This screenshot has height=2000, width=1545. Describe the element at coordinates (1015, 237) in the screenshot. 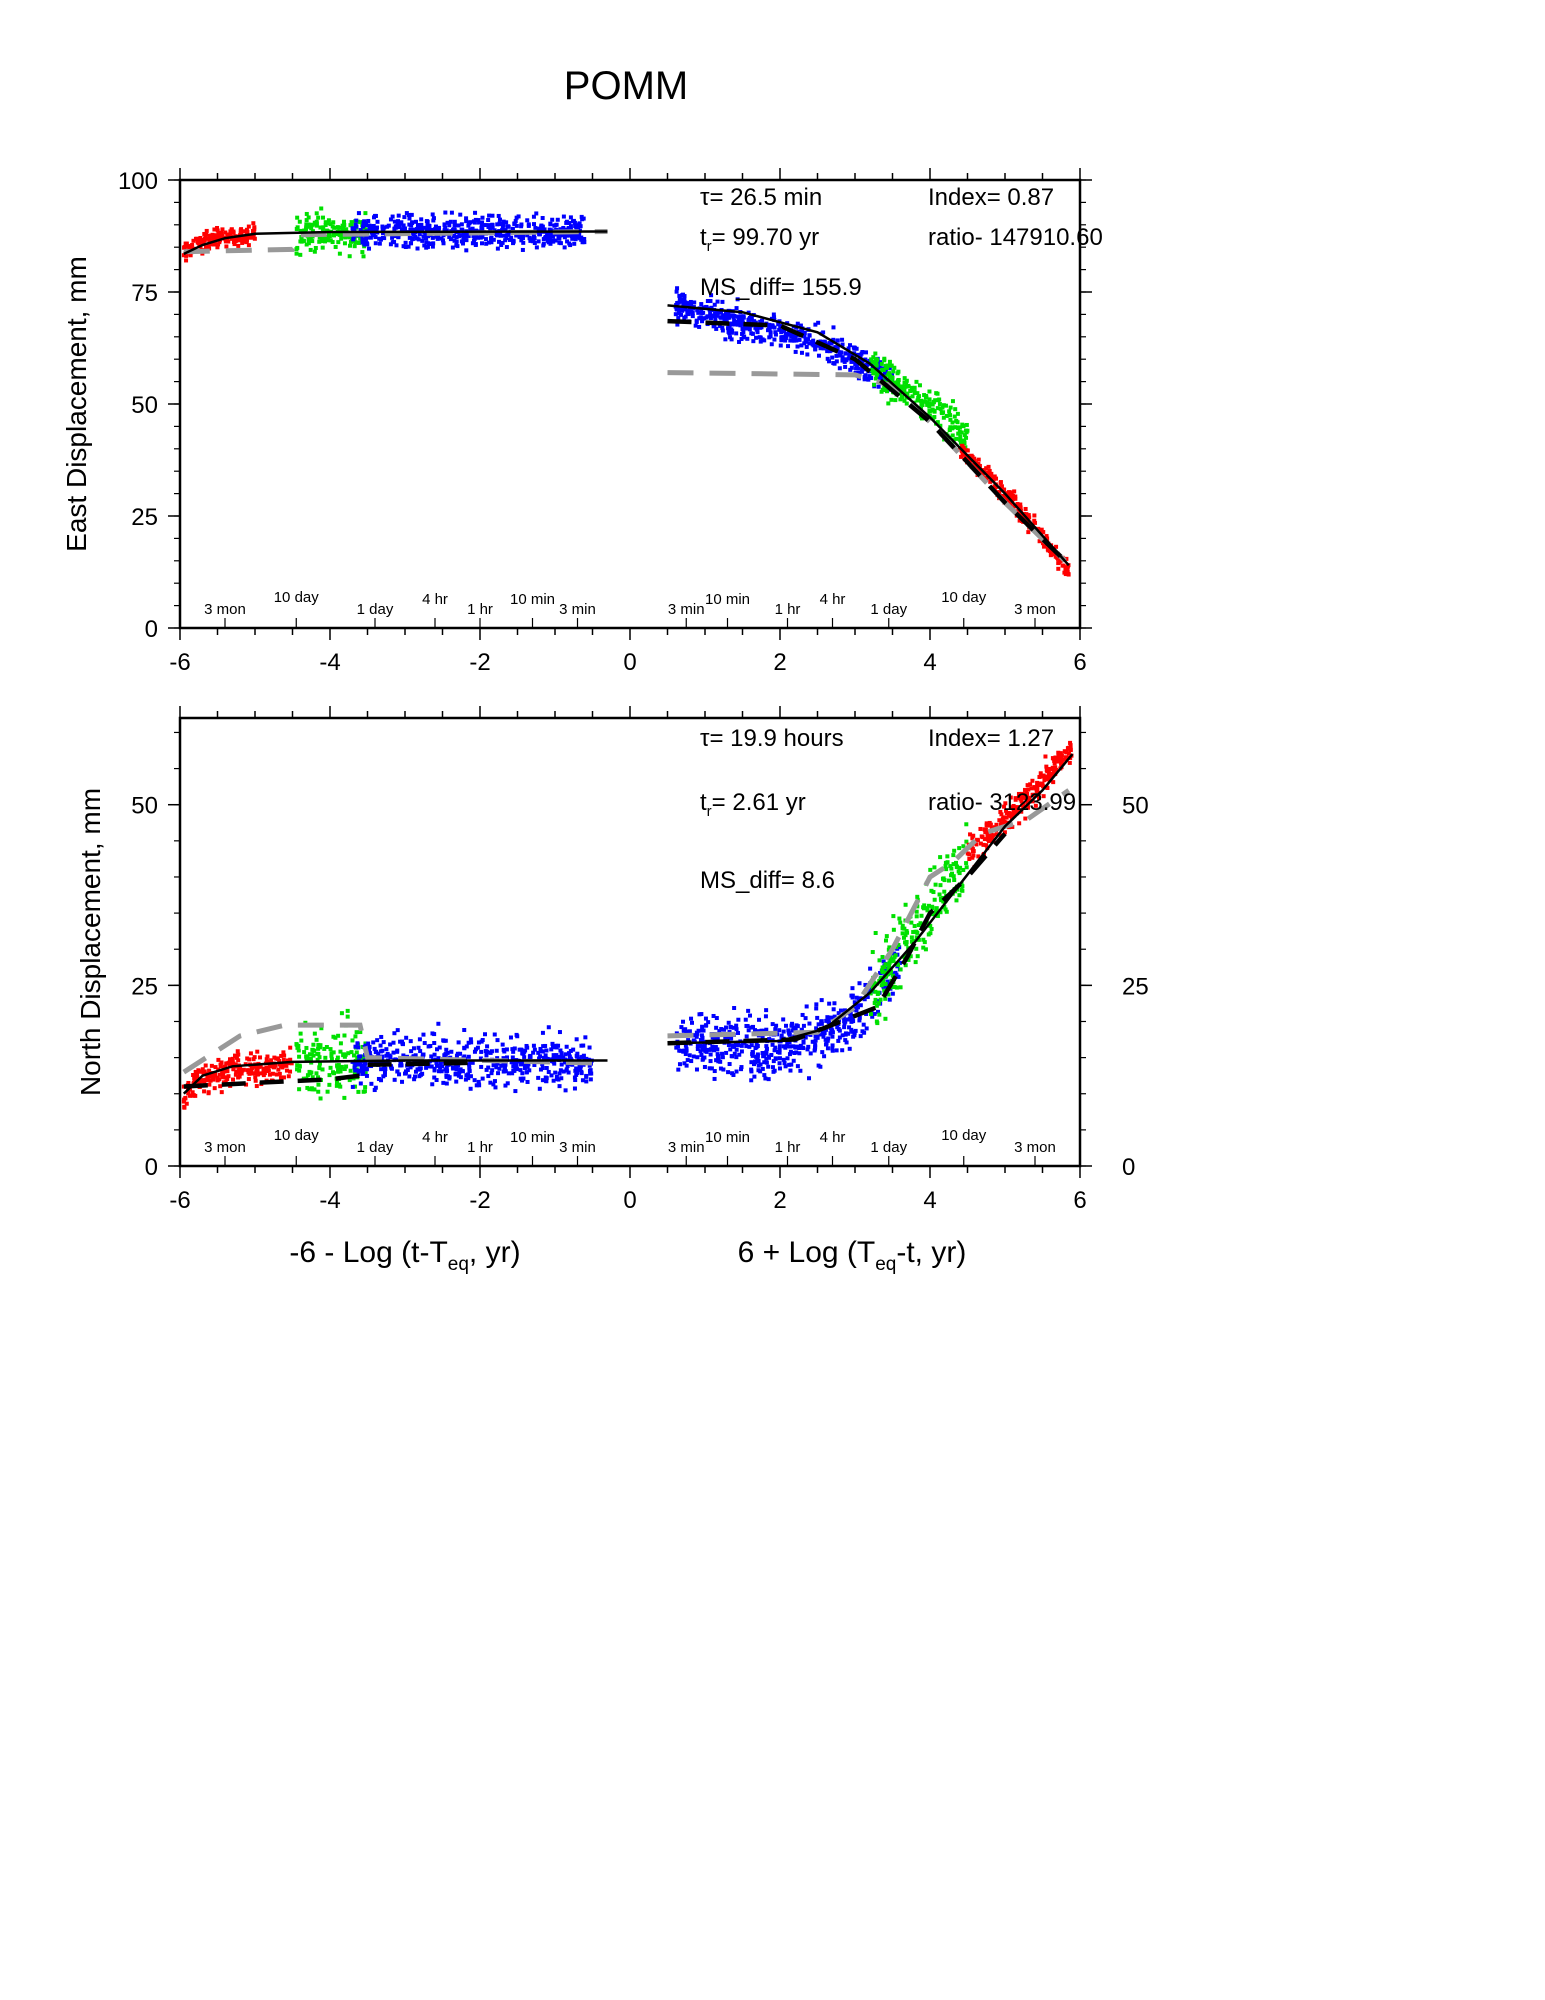

I see `ratio-annotation: ratio- 147910.60` at that location.